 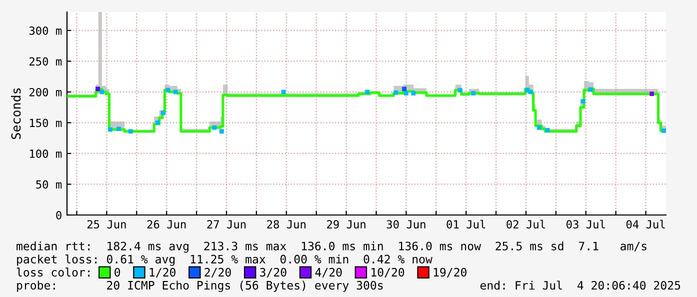 What do you see at coordinates (224, 260) in the screenshot?
I see `text: packet loss: 0.61 % avg 11.25 % max 0.00 % min 0.42 % now` at bounding box center [224, 260].